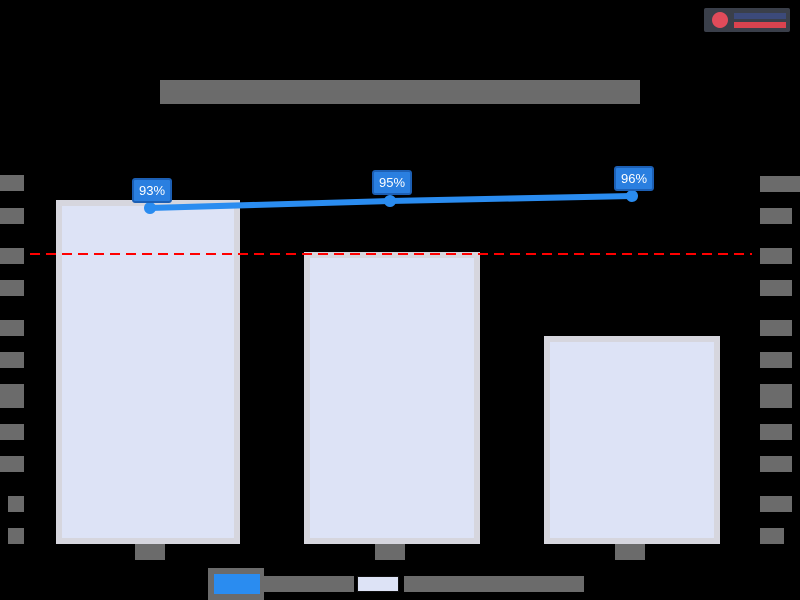  Describe the element at coordinates (152, 190) in the screenshot. I see `data-label-1: 93%` at that location.